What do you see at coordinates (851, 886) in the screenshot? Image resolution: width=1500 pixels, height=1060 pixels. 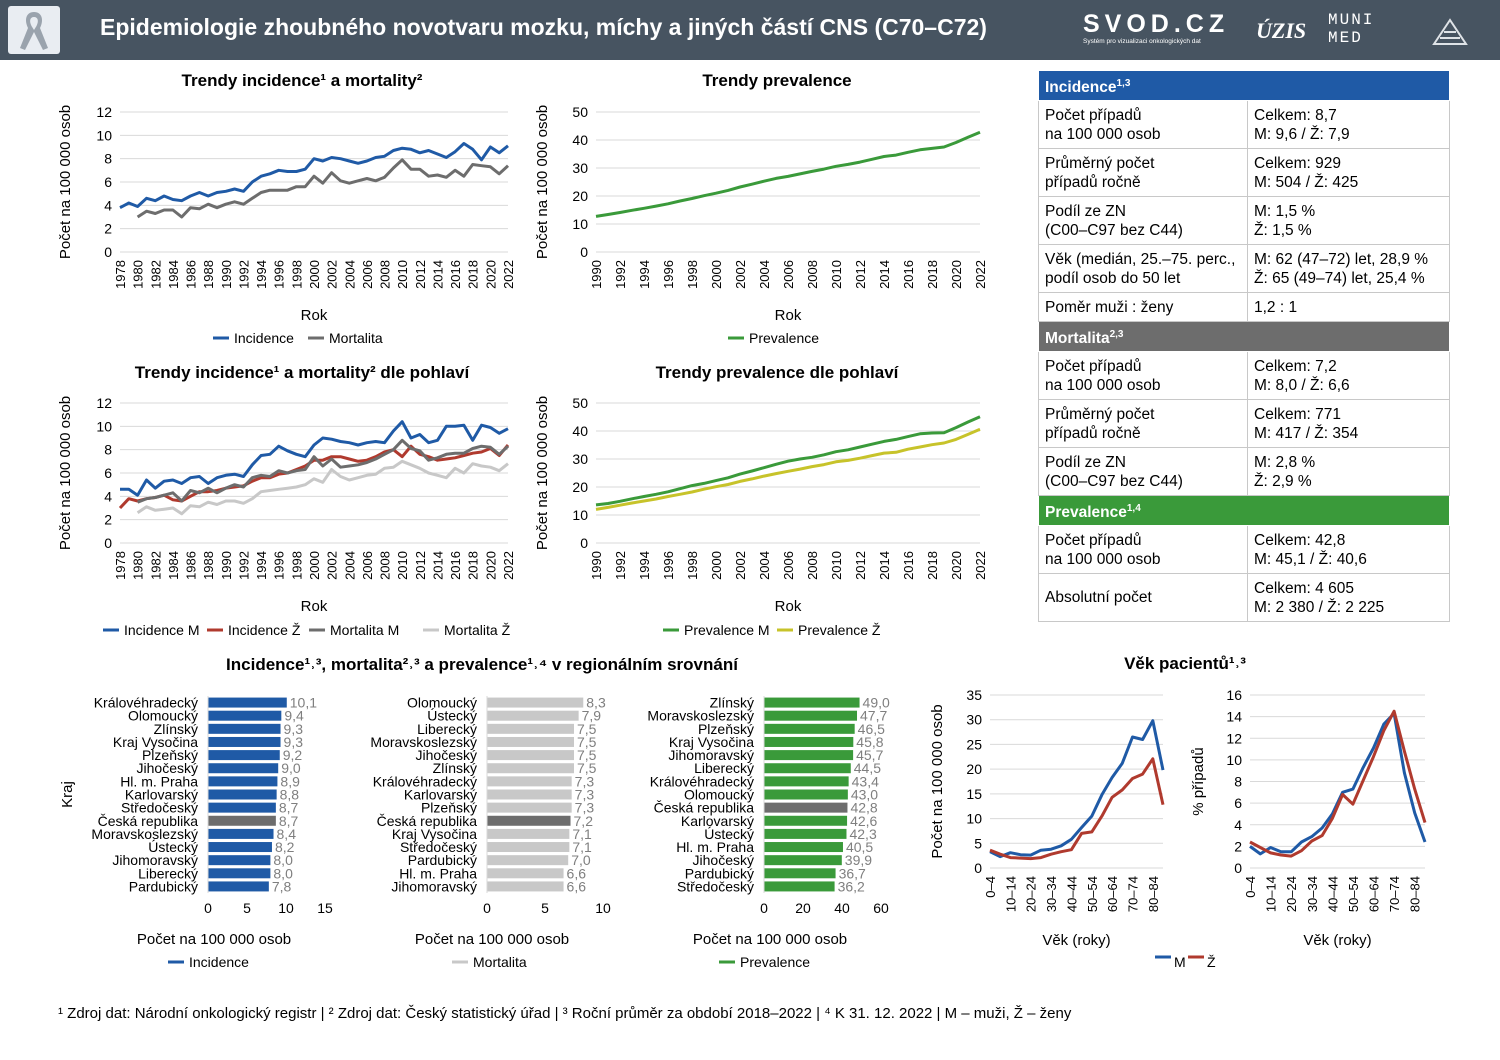 I see `value-label: 36,2` at bounding box center [851, 886].